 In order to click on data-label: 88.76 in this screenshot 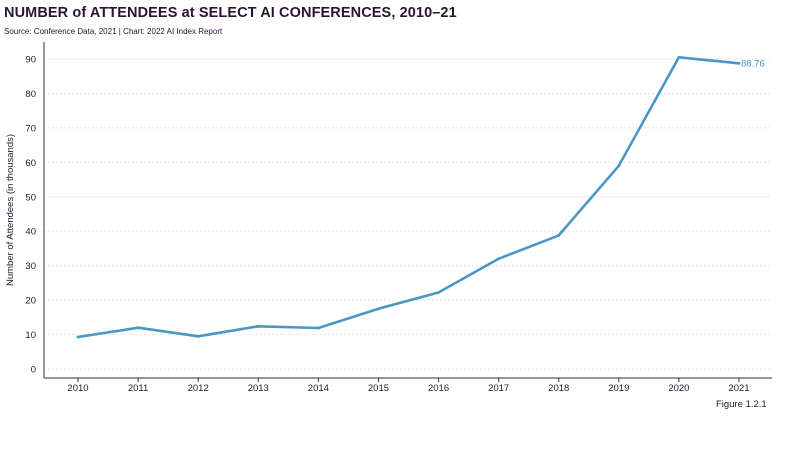, I will do `click(753, 63)`.